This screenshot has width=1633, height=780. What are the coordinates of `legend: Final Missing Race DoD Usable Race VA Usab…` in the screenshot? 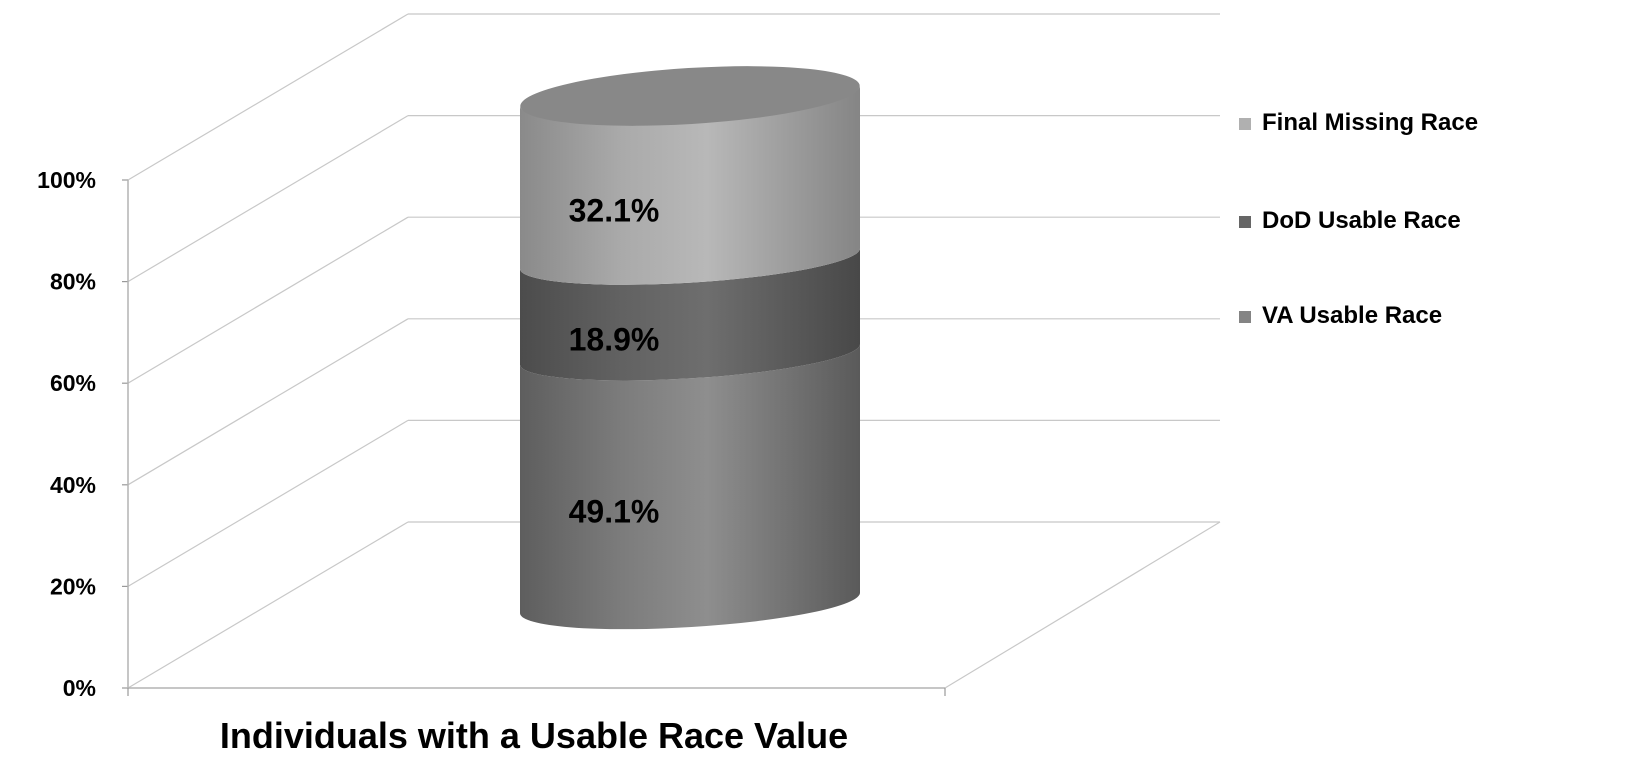 It's located at (1358, 219).